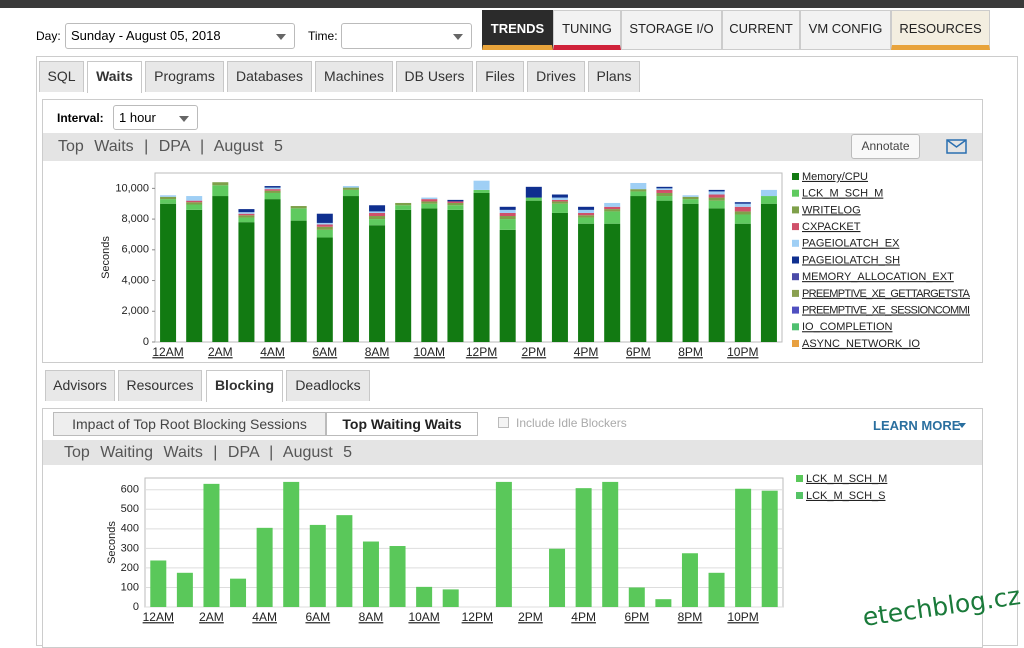 The height and width of the screenshot is (648, 1024). I want to click on lower-tab: Resources, so click(160, 385).